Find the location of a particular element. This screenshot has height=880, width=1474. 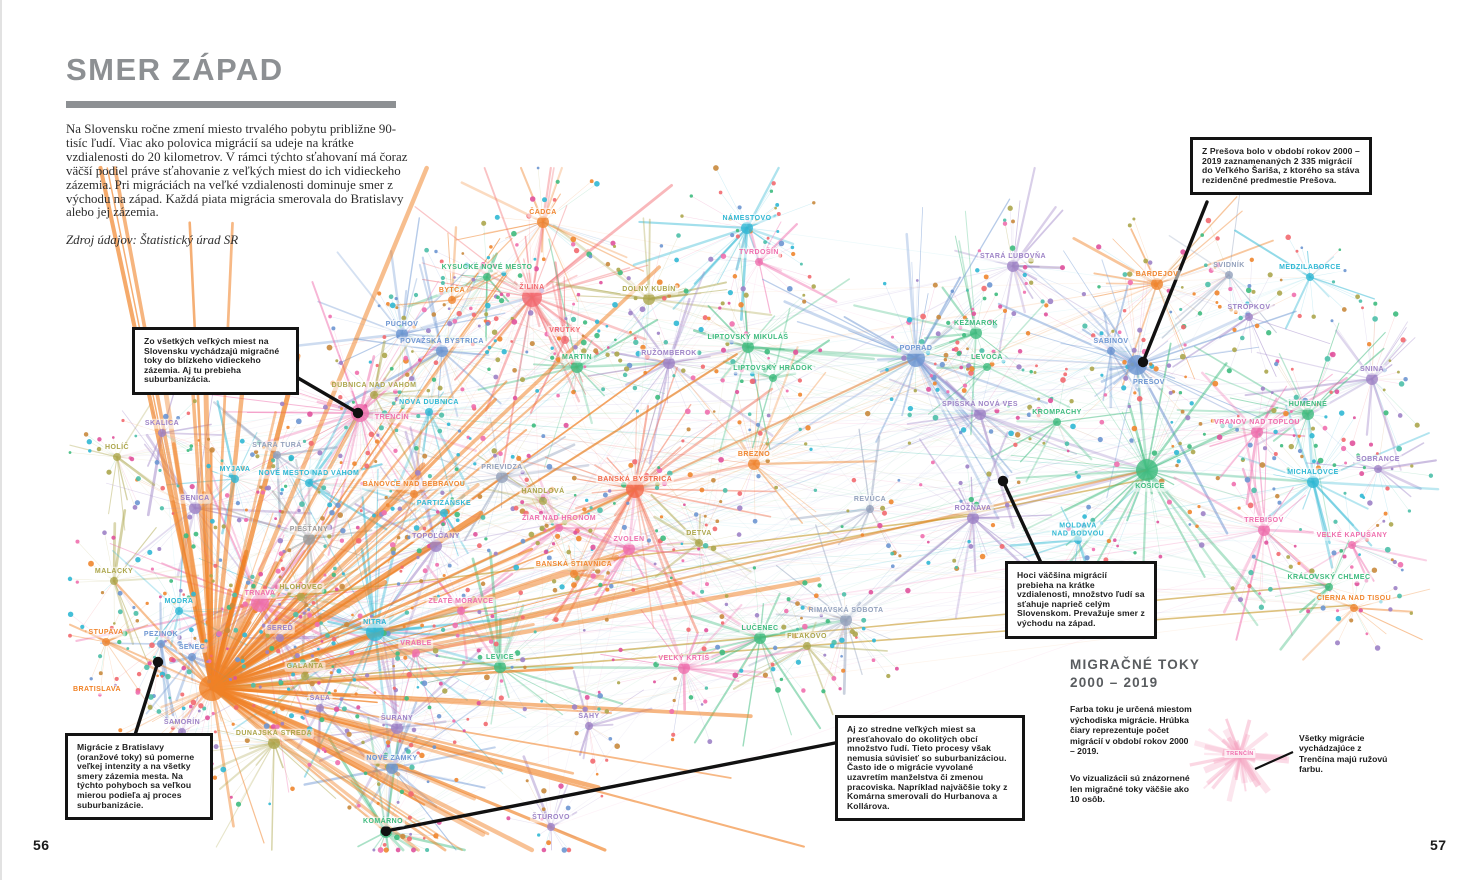

city-node-nitra is located at coordinates (375, 632).